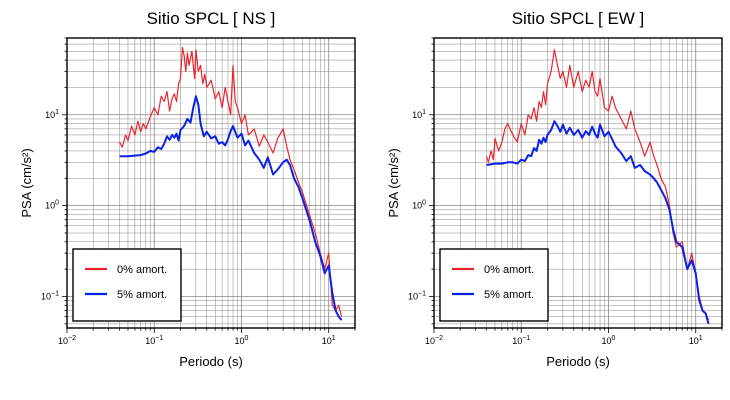 The width and height of the screenshot is (730, 400). Describe the element at coordinates (211, 18) in the screenshot. I see `chart-title: Sitio SPCL [ NS ]` at that location.